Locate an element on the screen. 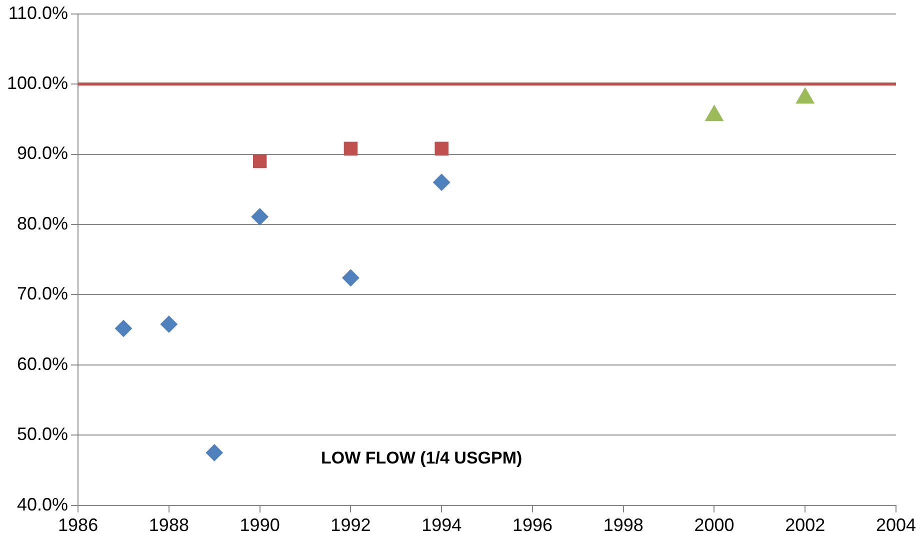 This screenshot has width=922, height=544. y-tick-label: 110.0% is located at coordinates (38, 12).